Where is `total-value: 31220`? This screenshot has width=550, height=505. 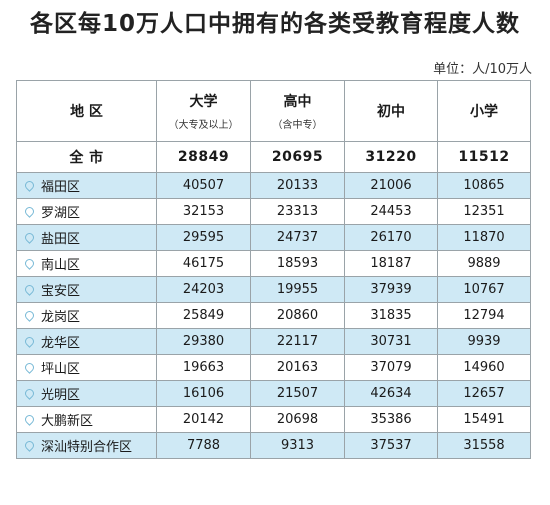
total-value: 31220 is located at coordinates (391, 157).